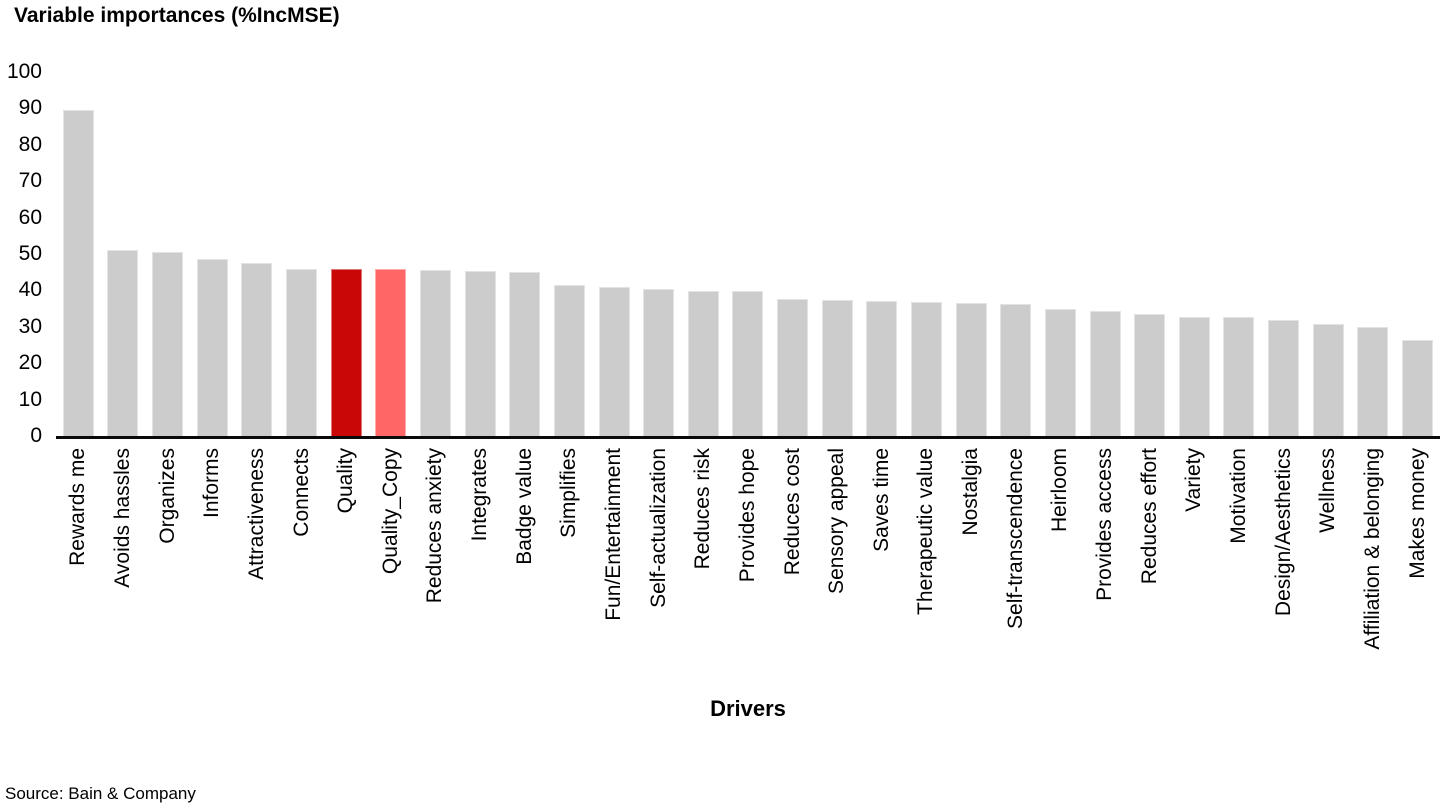  I want to click on x-tick-label: Informs, so click(212, 483).